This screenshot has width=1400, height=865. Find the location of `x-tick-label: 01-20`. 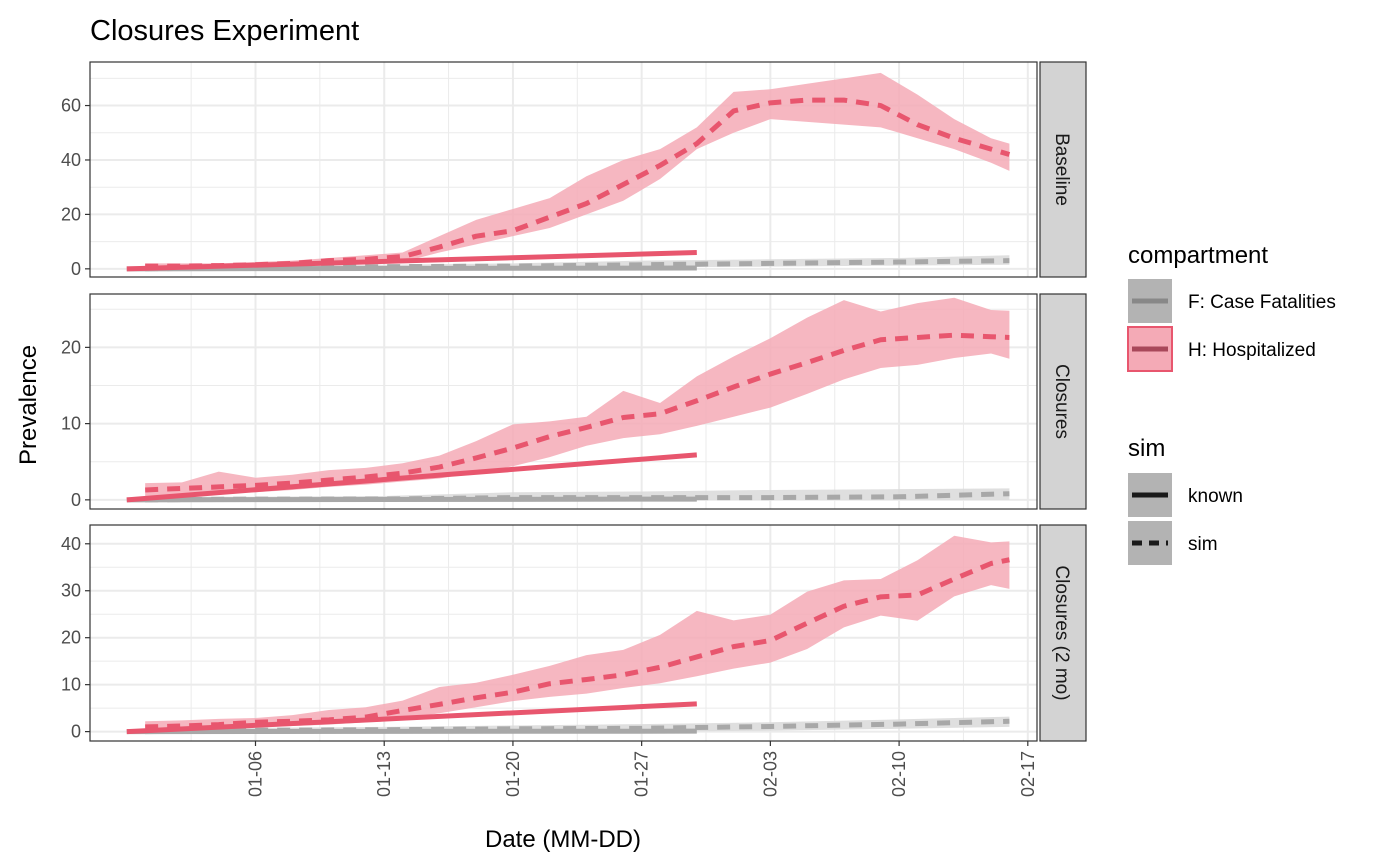

x-tick-label: 01-20 is located at coordinates (513, 774).